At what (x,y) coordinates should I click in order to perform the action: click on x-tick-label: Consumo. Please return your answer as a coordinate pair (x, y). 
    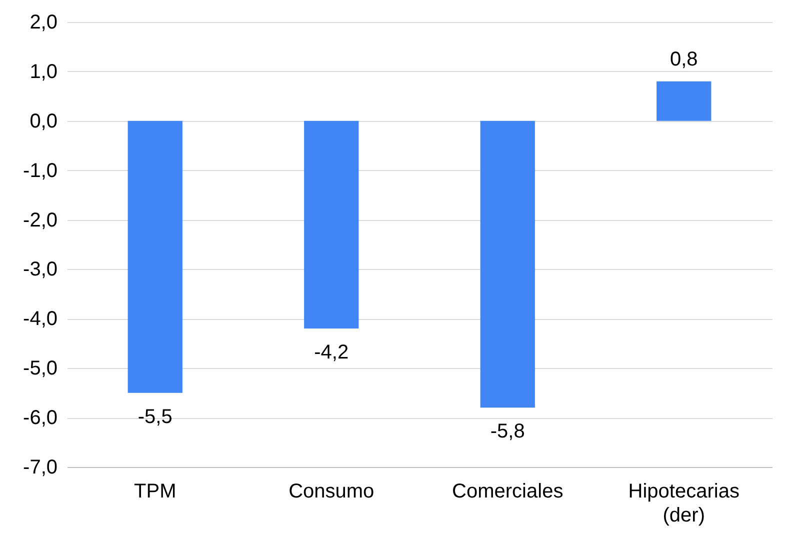
    Looking at the image, I should click on (331, 491).